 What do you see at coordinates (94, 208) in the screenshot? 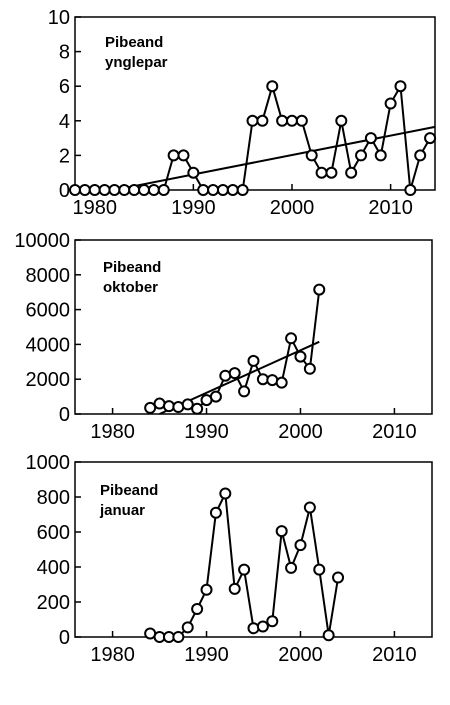
I see `x-tick-label-1: 1980` at bounding box center [94, 208].